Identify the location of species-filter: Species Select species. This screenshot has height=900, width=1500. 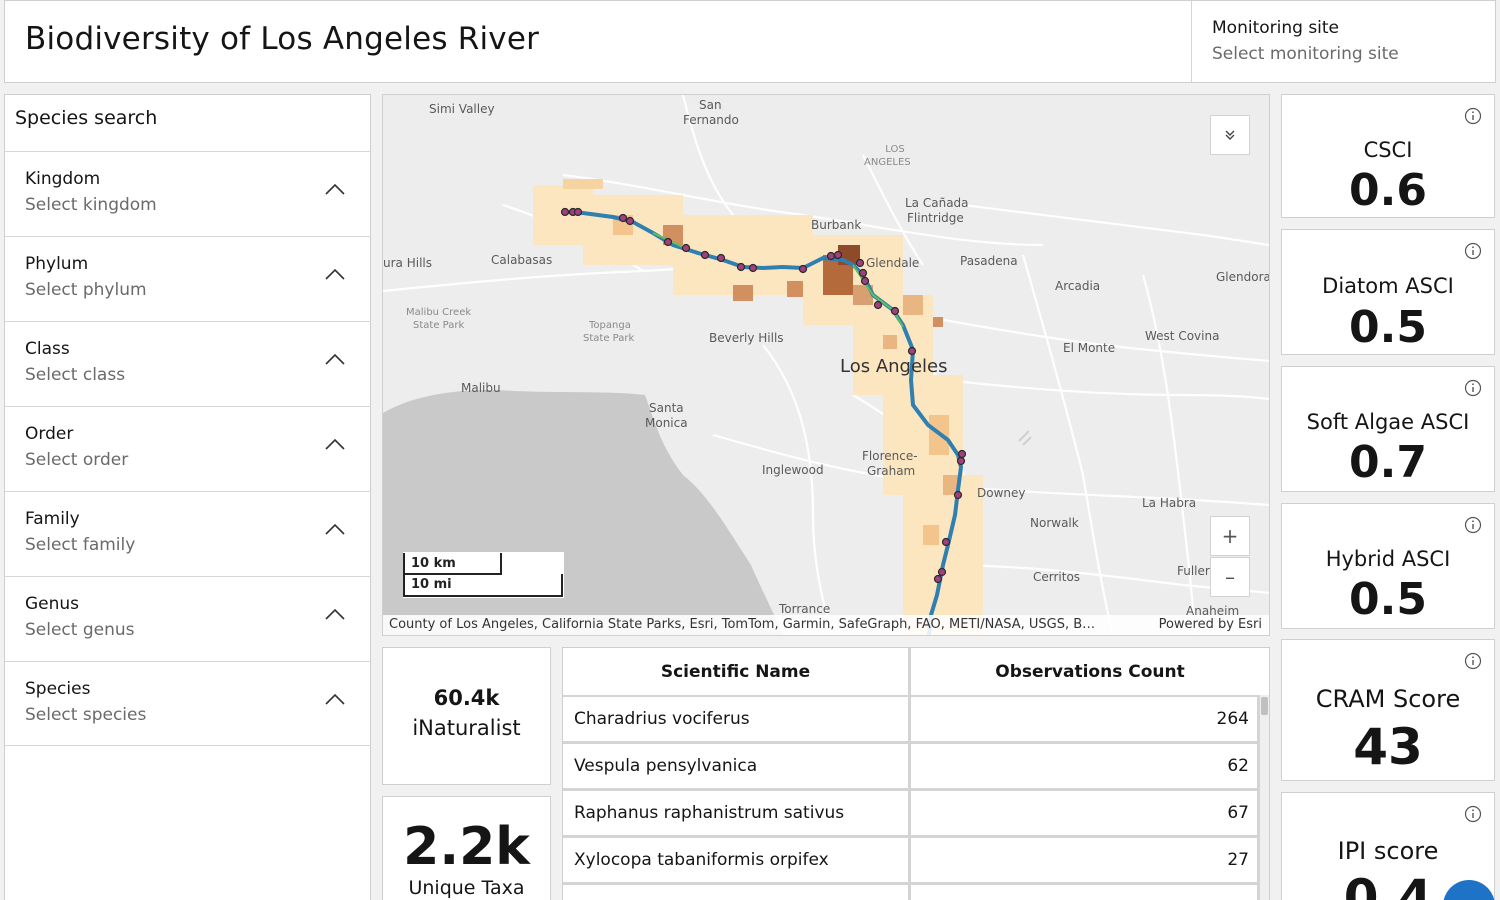
(187, 703).